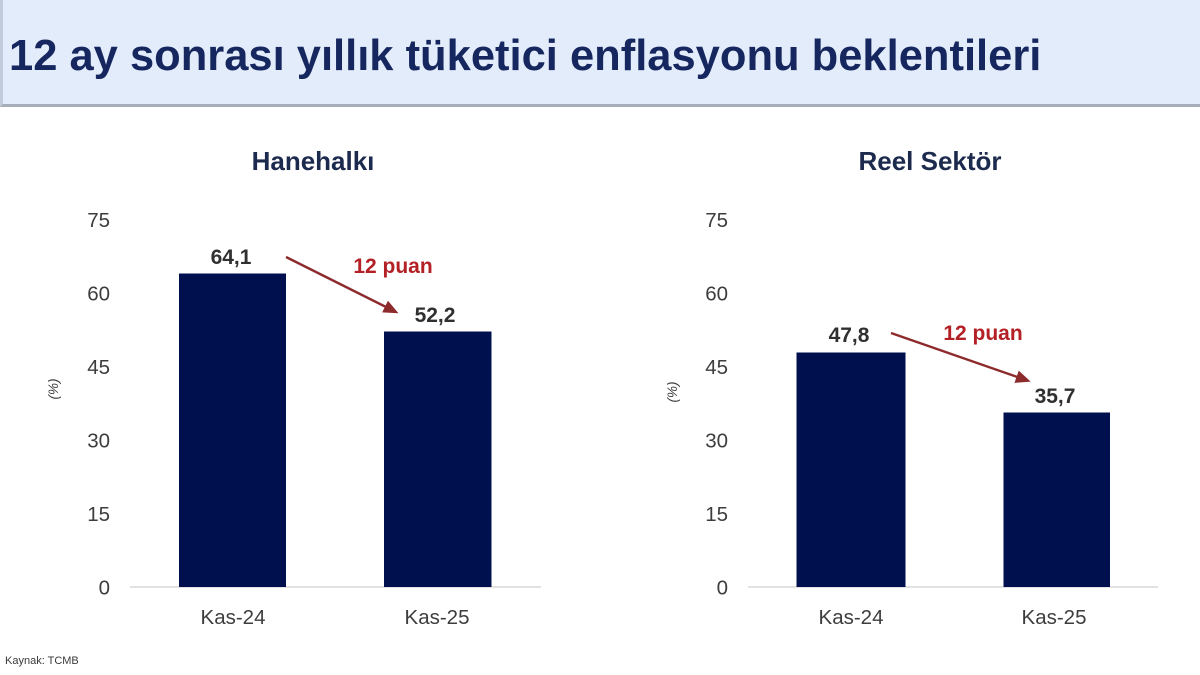 The image size is (1200, 675). I want to click on svg-text: 35,7, so click(1055, 396).